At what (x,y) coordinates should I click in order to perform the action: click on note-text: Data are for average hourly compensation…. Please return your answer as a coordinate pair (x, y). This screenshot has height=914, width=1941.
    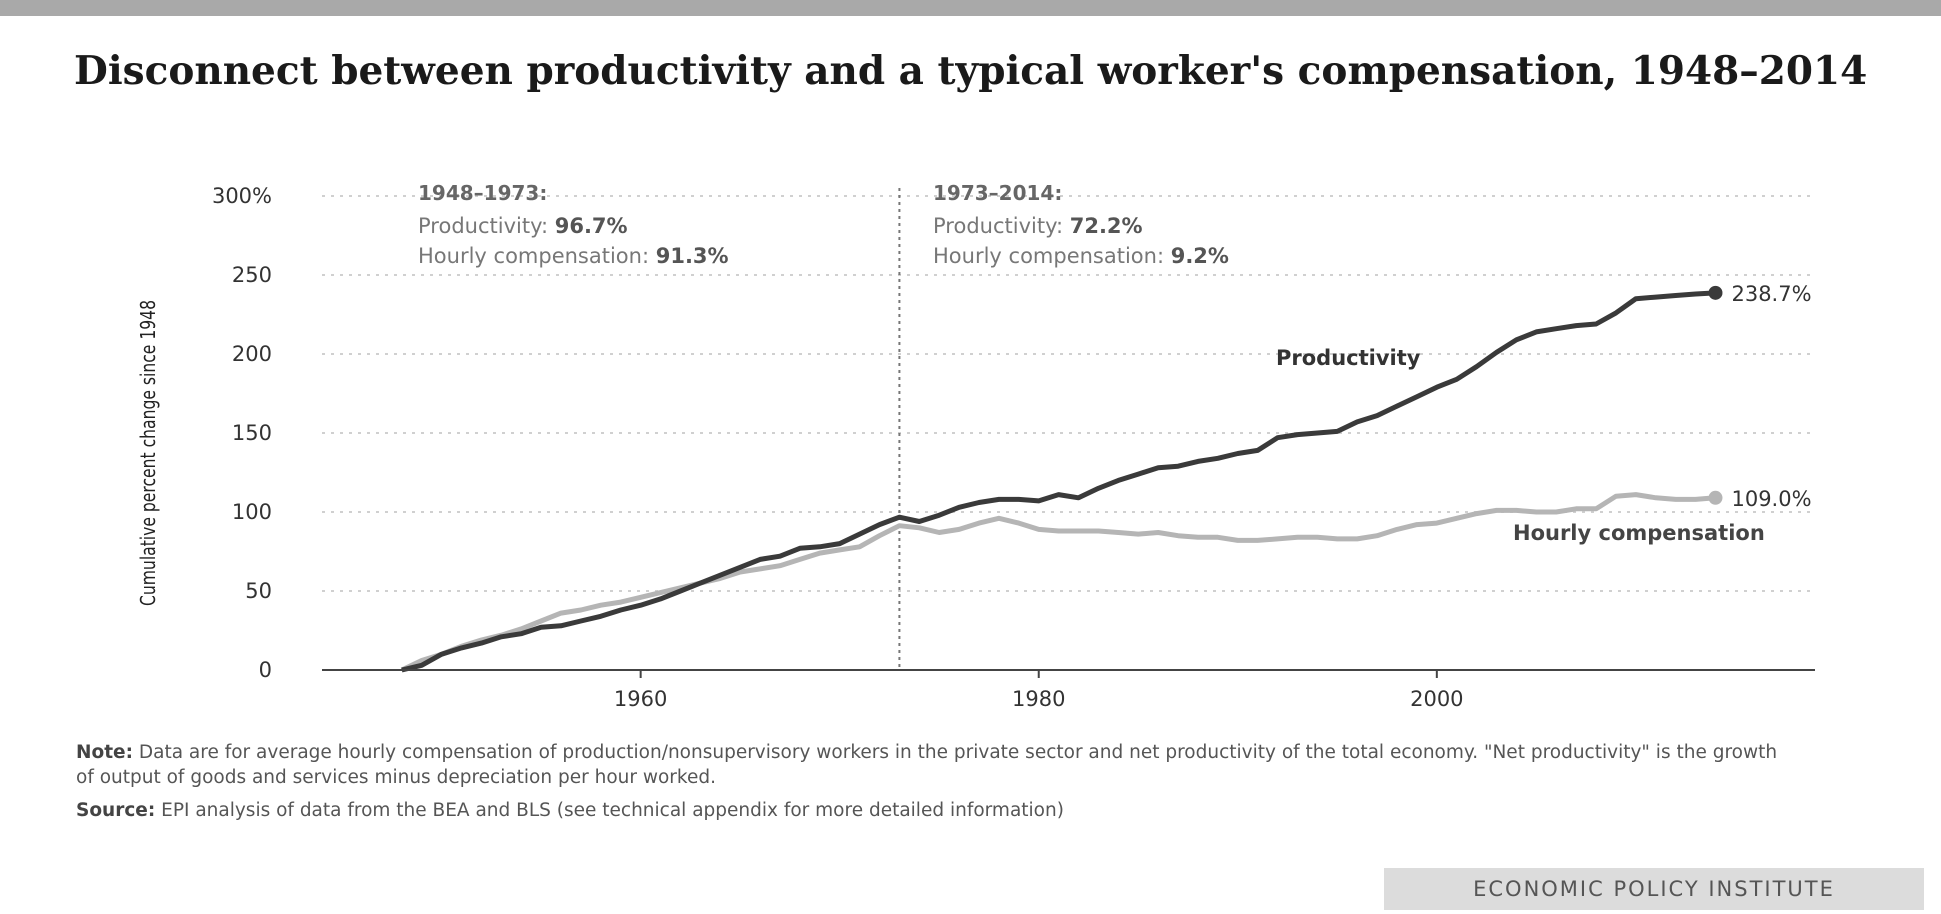
    Looking at the image, I should click on (927, 765).